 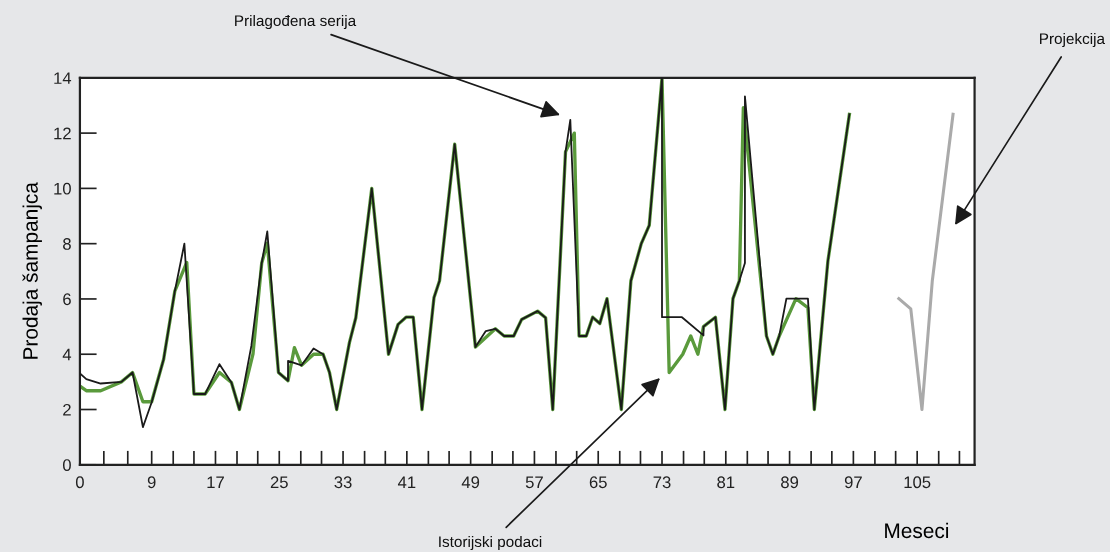 I want to click on x-tick-label: 49, so click(x=470, y=482).